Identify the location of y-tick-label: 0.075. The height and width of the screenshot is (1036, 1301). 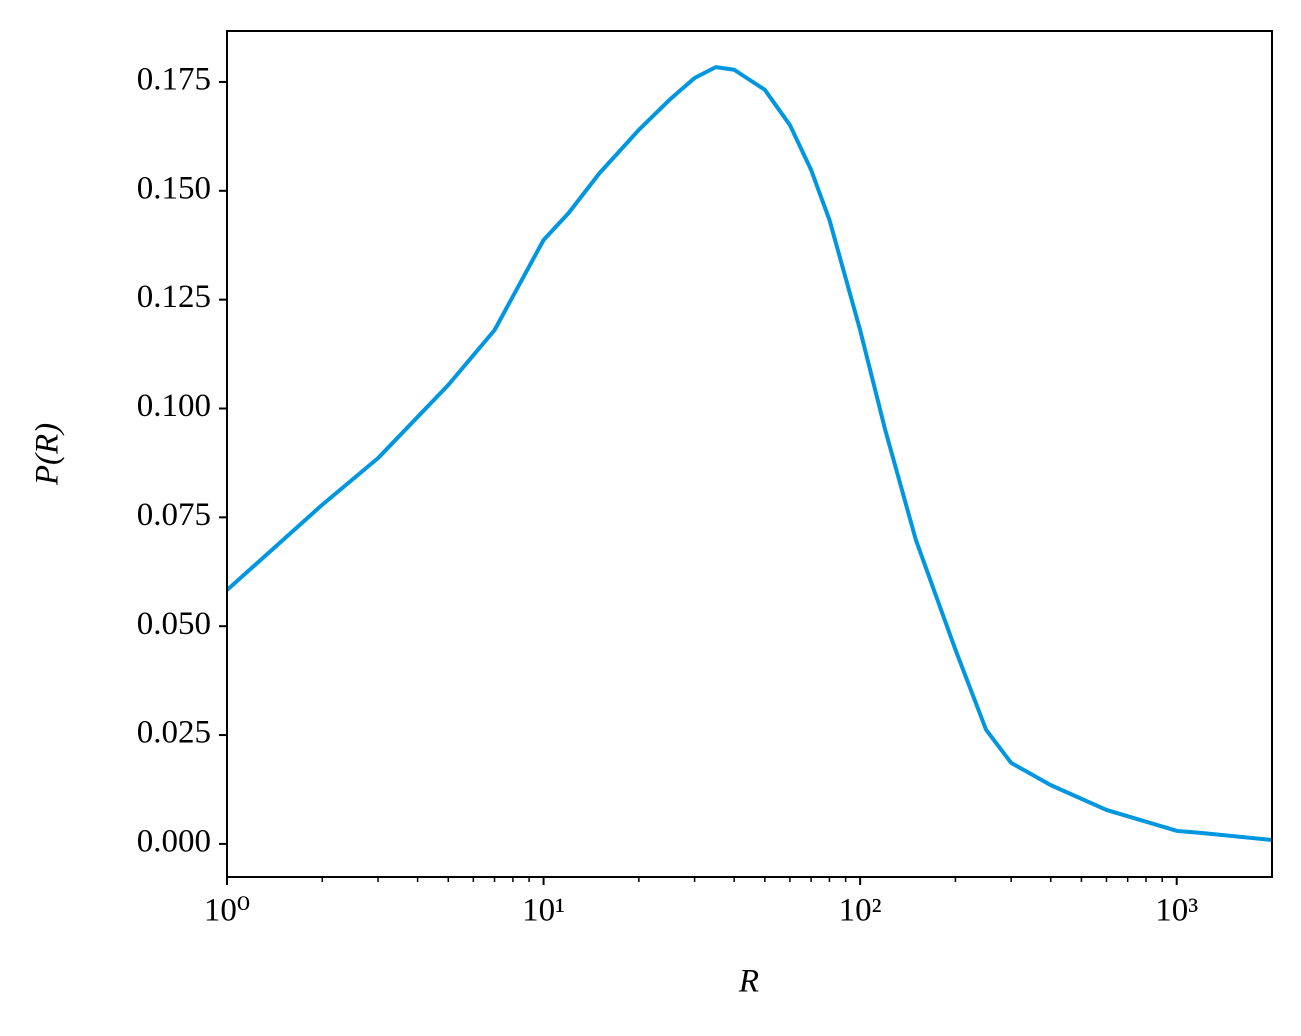
(174, 515).